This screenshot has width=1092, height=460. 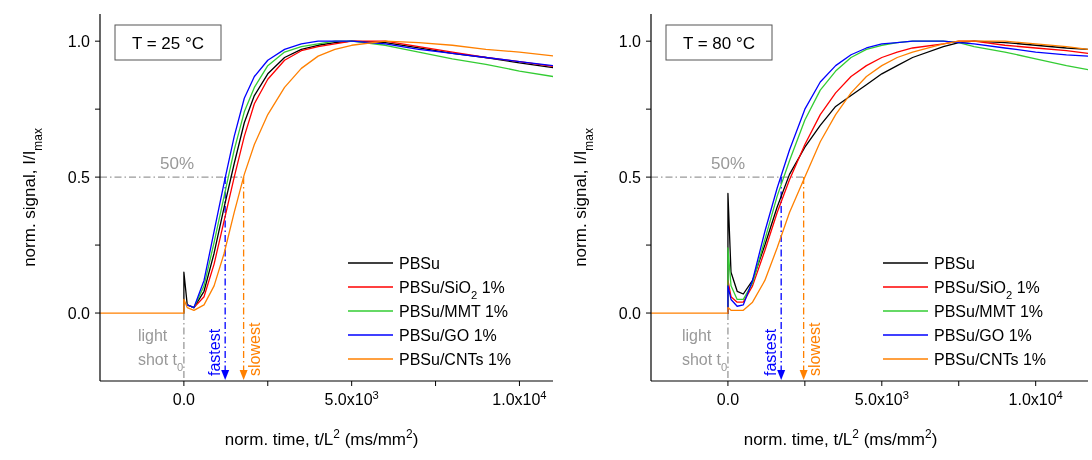 I want to click on annotation: T = 25 °C, so click(x=168, y=43).